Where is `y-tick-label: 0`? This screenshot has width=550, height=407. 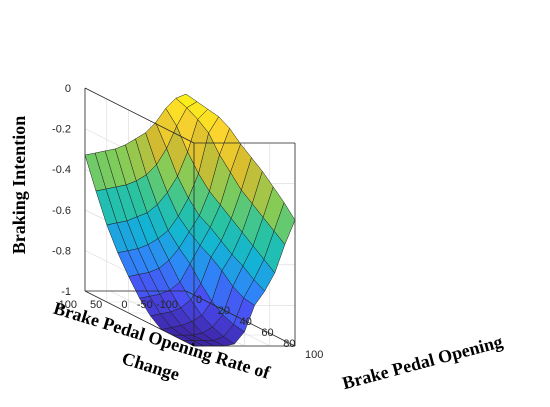
y-tick-label: 0 is located at coordinates (124, 305).